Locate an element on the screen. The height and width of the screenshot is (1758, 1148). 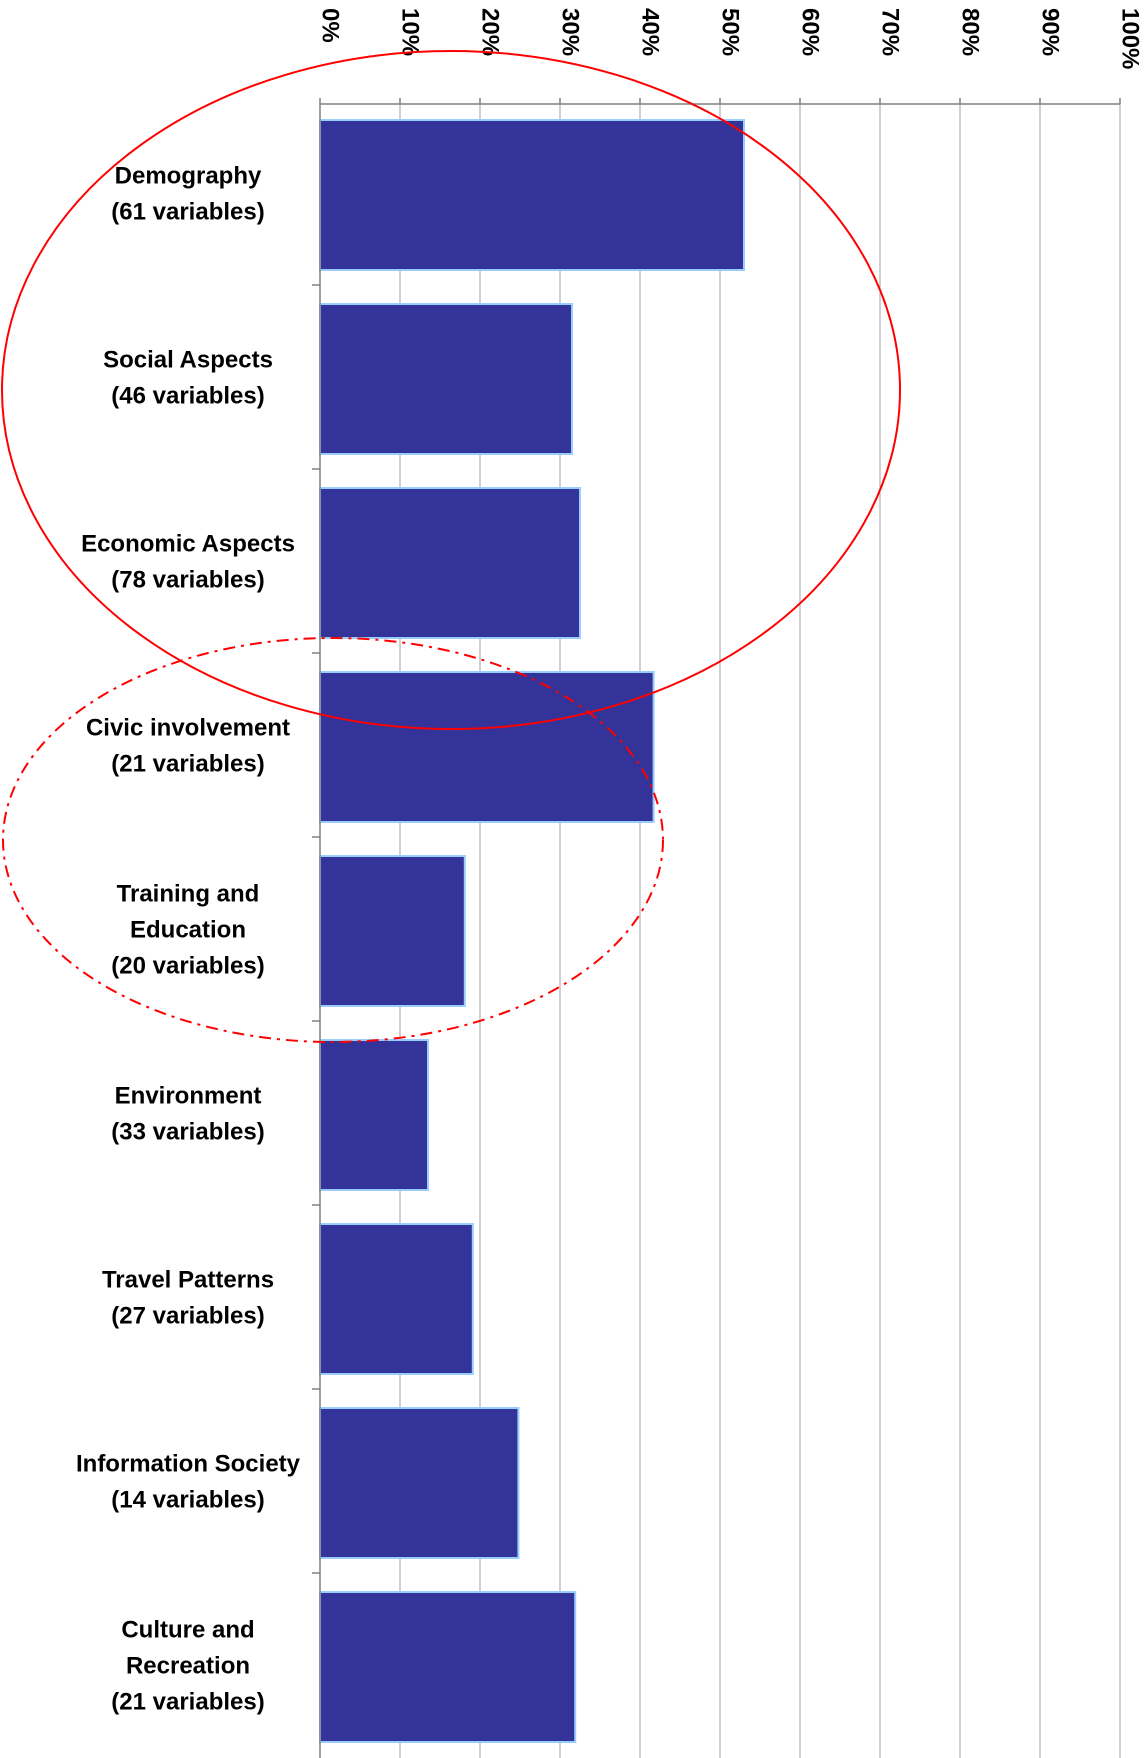
annotation-ellipse-dashdot is located at coordinates (333, 840).